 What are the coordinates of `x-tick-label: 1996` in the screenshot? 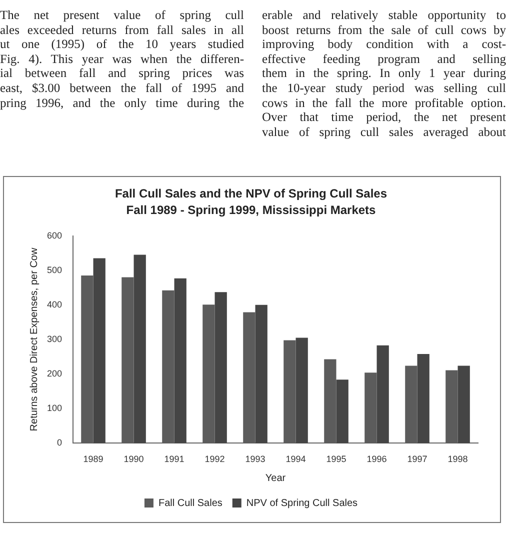 It's located at (376, 459).